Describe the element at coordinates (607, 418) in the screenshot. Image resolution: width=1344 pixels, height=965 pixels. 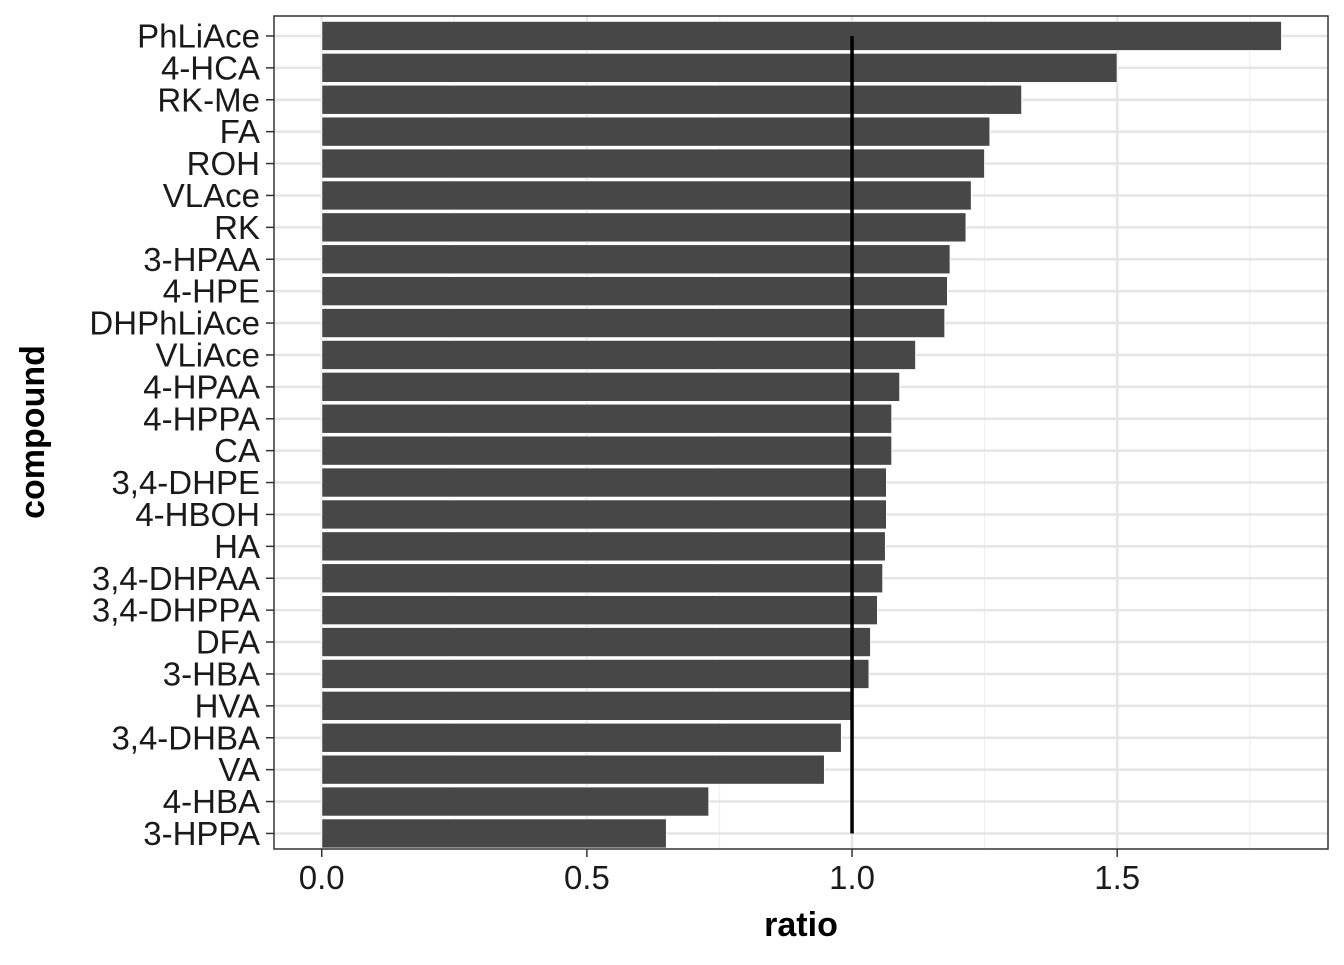
I see `bar-4-HPPA` at that location.